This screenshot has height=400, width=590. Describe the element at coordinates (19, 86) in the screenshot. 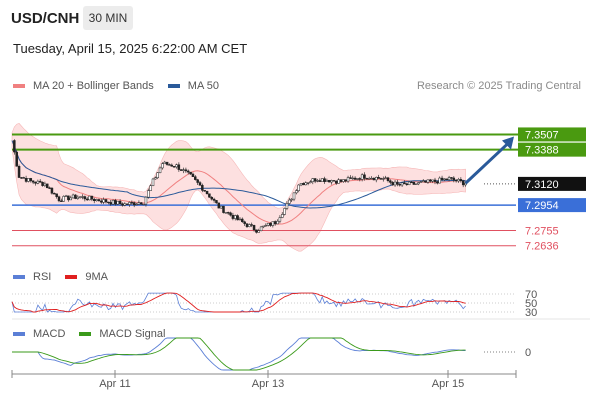

I see `ma20-swatch` at that location.